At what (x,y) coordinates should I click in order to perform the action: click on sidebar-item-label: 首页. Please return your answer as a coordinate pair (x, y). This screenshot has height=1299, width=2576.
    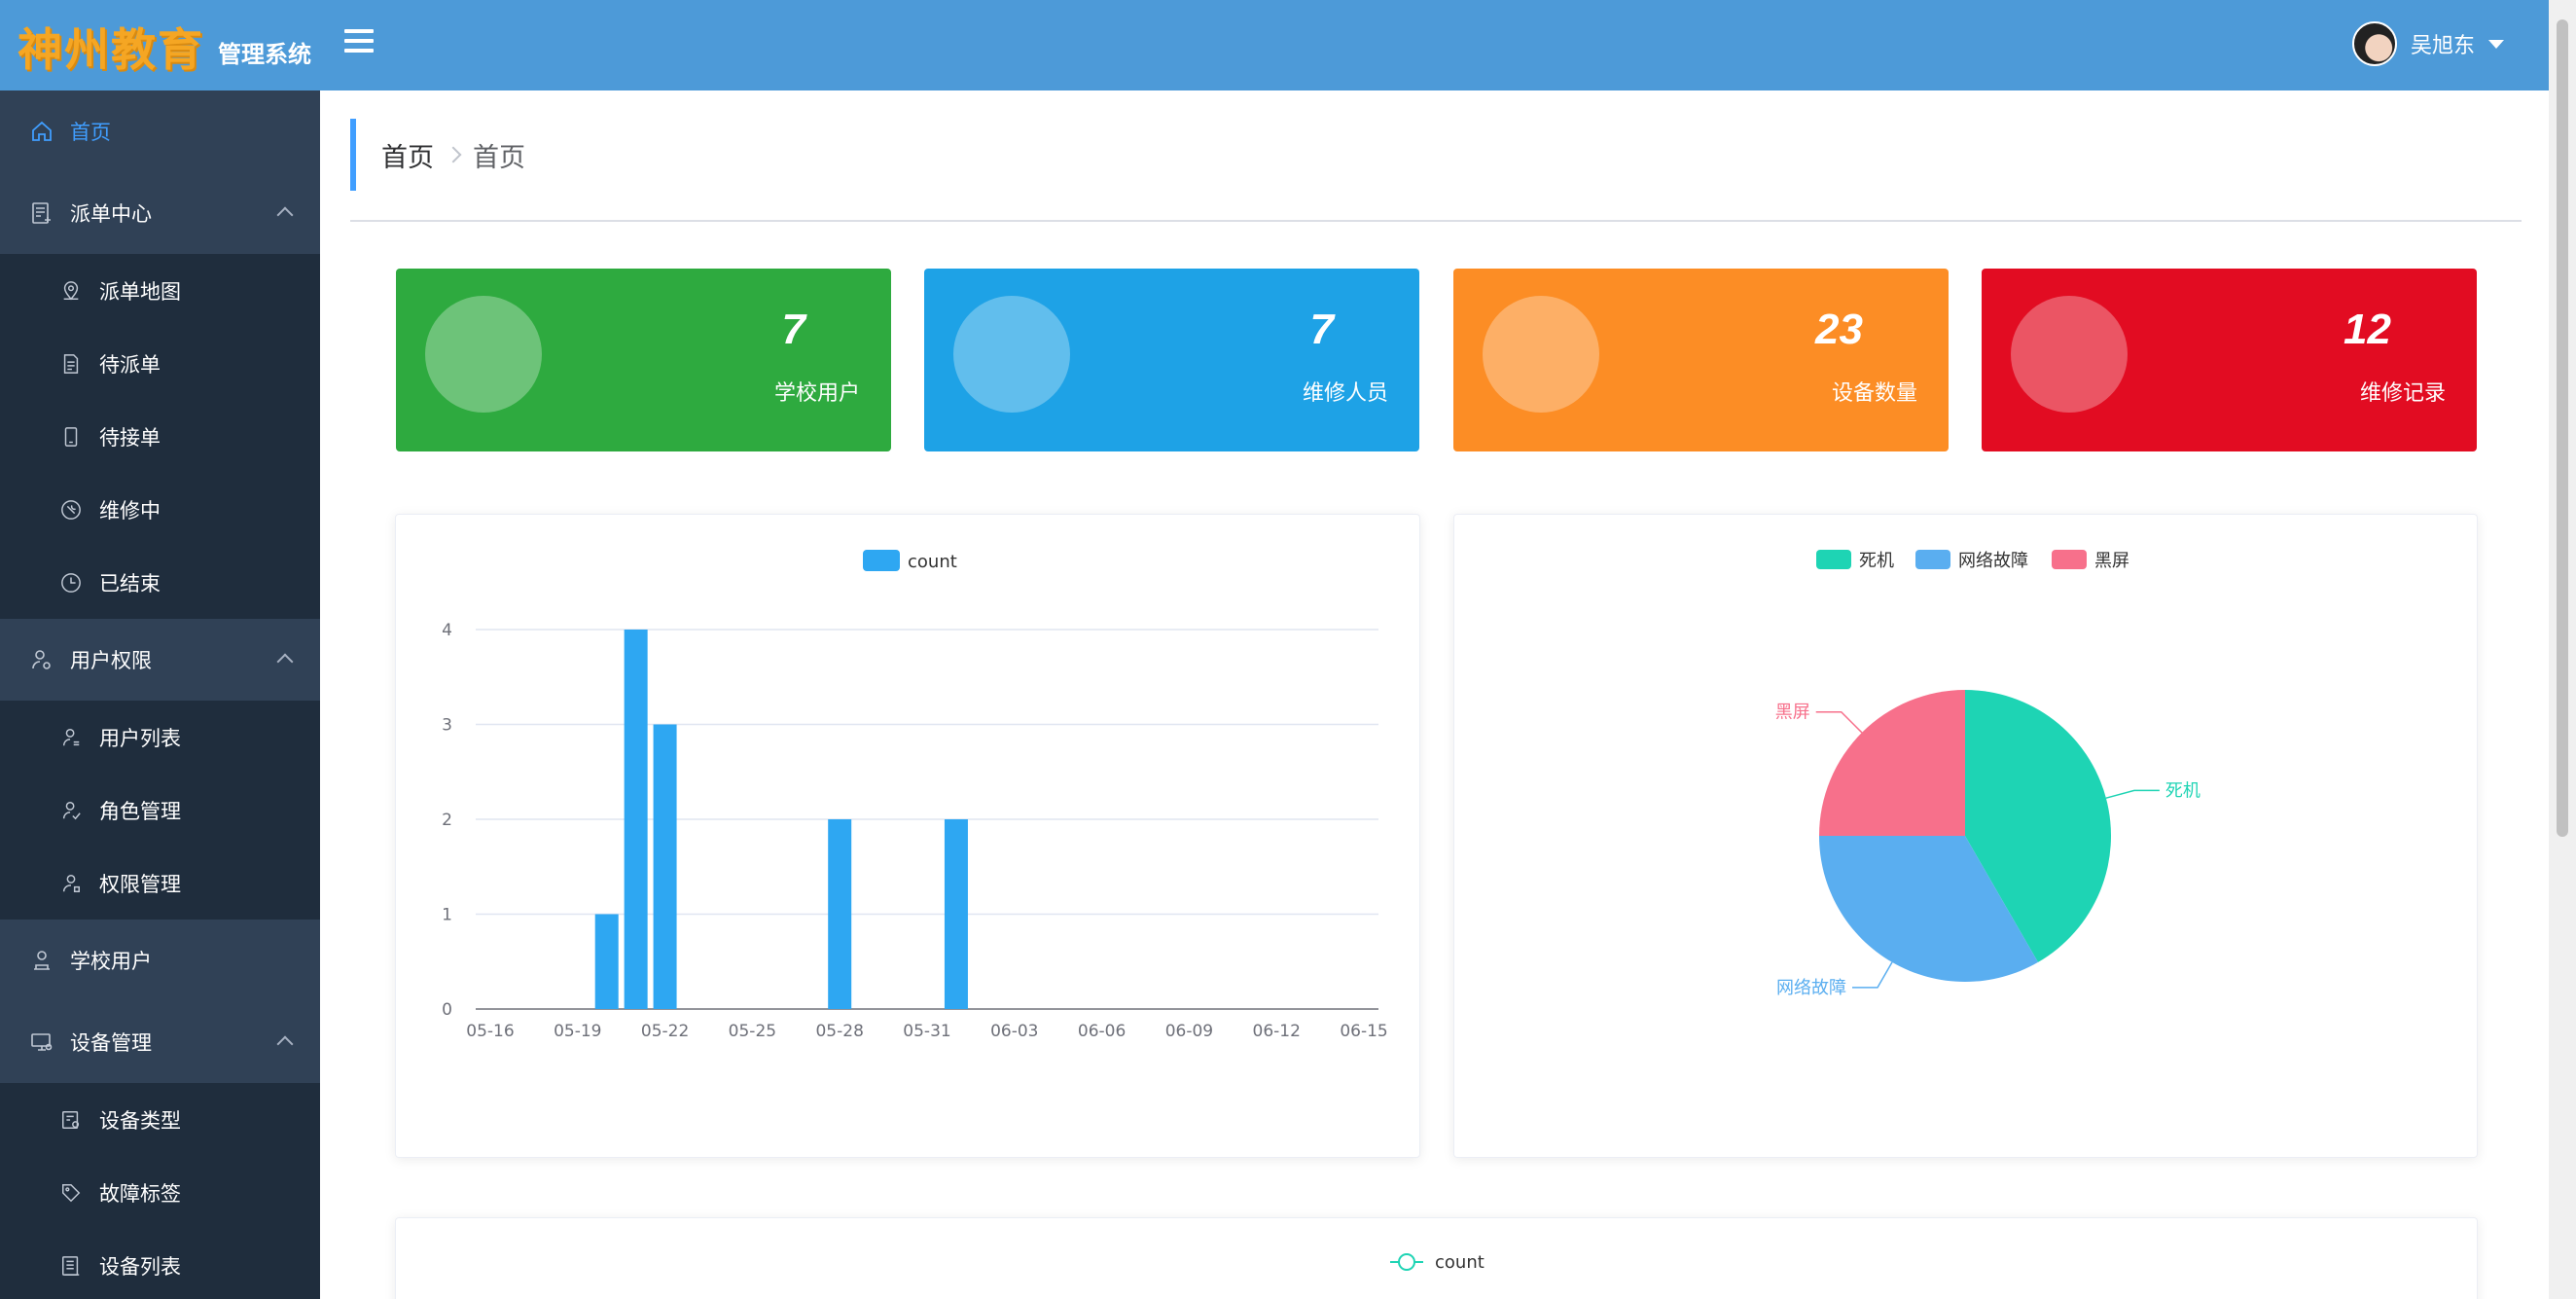
    Looking at the image, I should click on (90, 132).